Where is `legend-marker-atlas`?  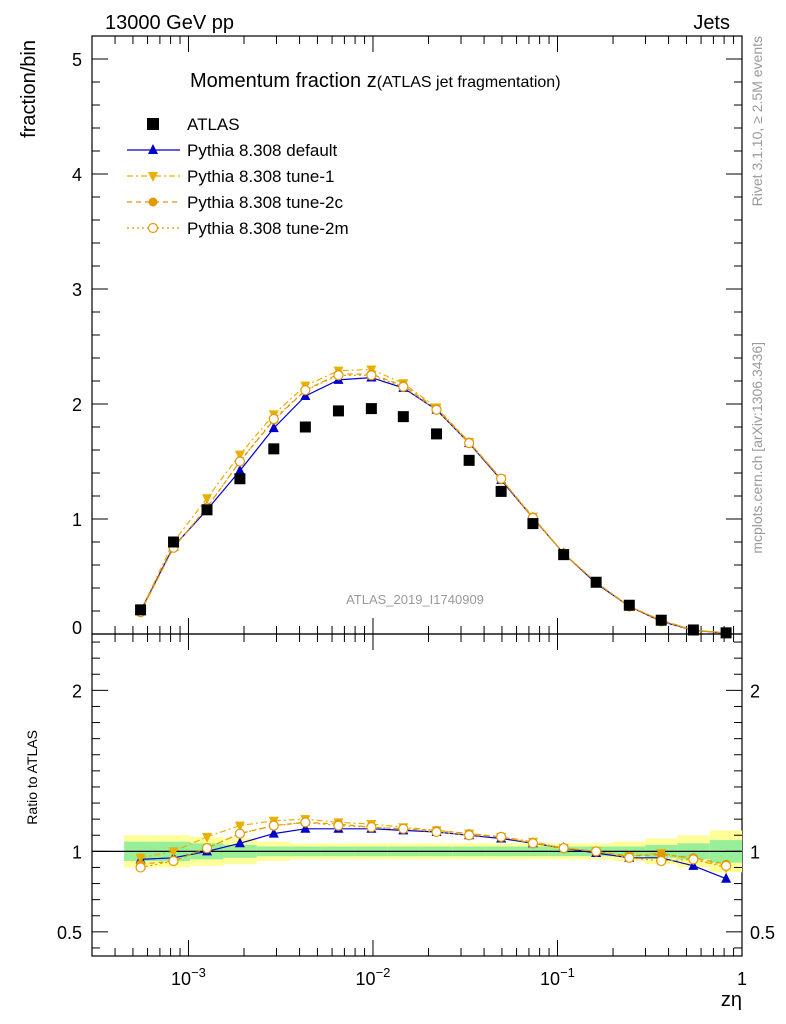
legend-marker-atlas is located at coordinates (153, 124).